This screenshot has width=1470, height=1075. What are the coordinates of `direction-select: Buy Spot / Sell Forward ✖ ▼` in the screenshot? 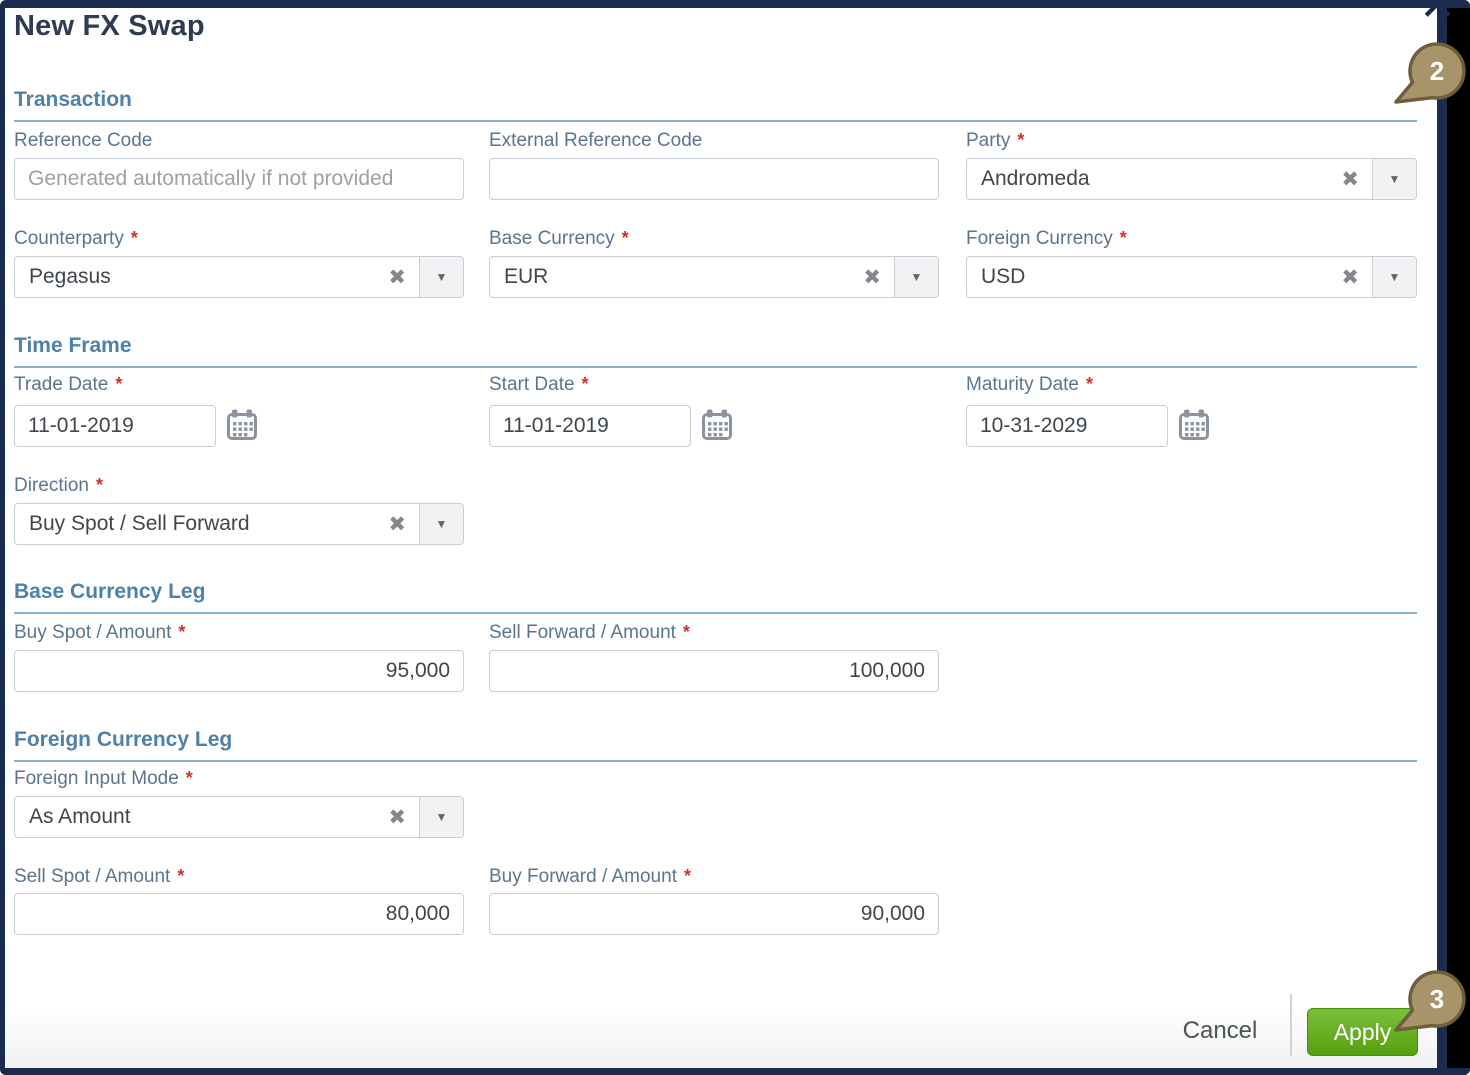 It's located at (239, 524).